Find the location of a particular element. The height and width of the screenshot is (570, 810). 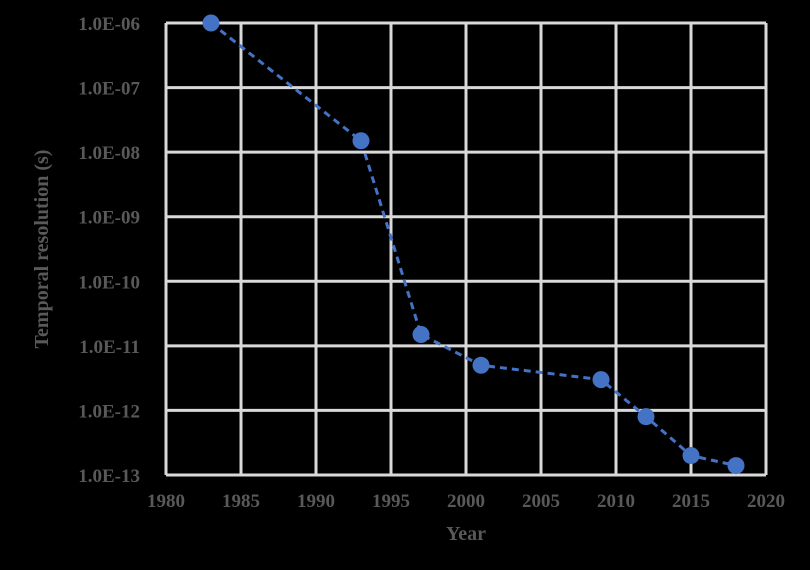

y-tick-label: 1.0E-09 is located at coordinates (109, 218).